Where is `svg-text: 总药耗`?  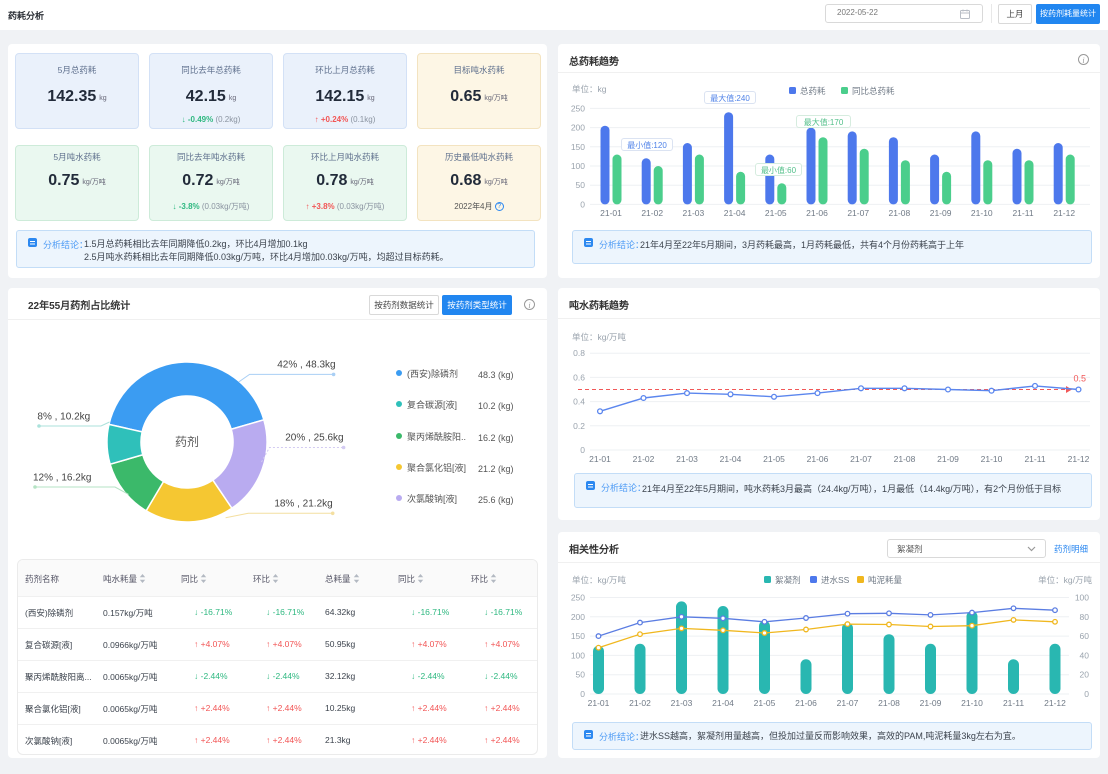 svg-text: 总药耗 is located at coordinates (813, 91).